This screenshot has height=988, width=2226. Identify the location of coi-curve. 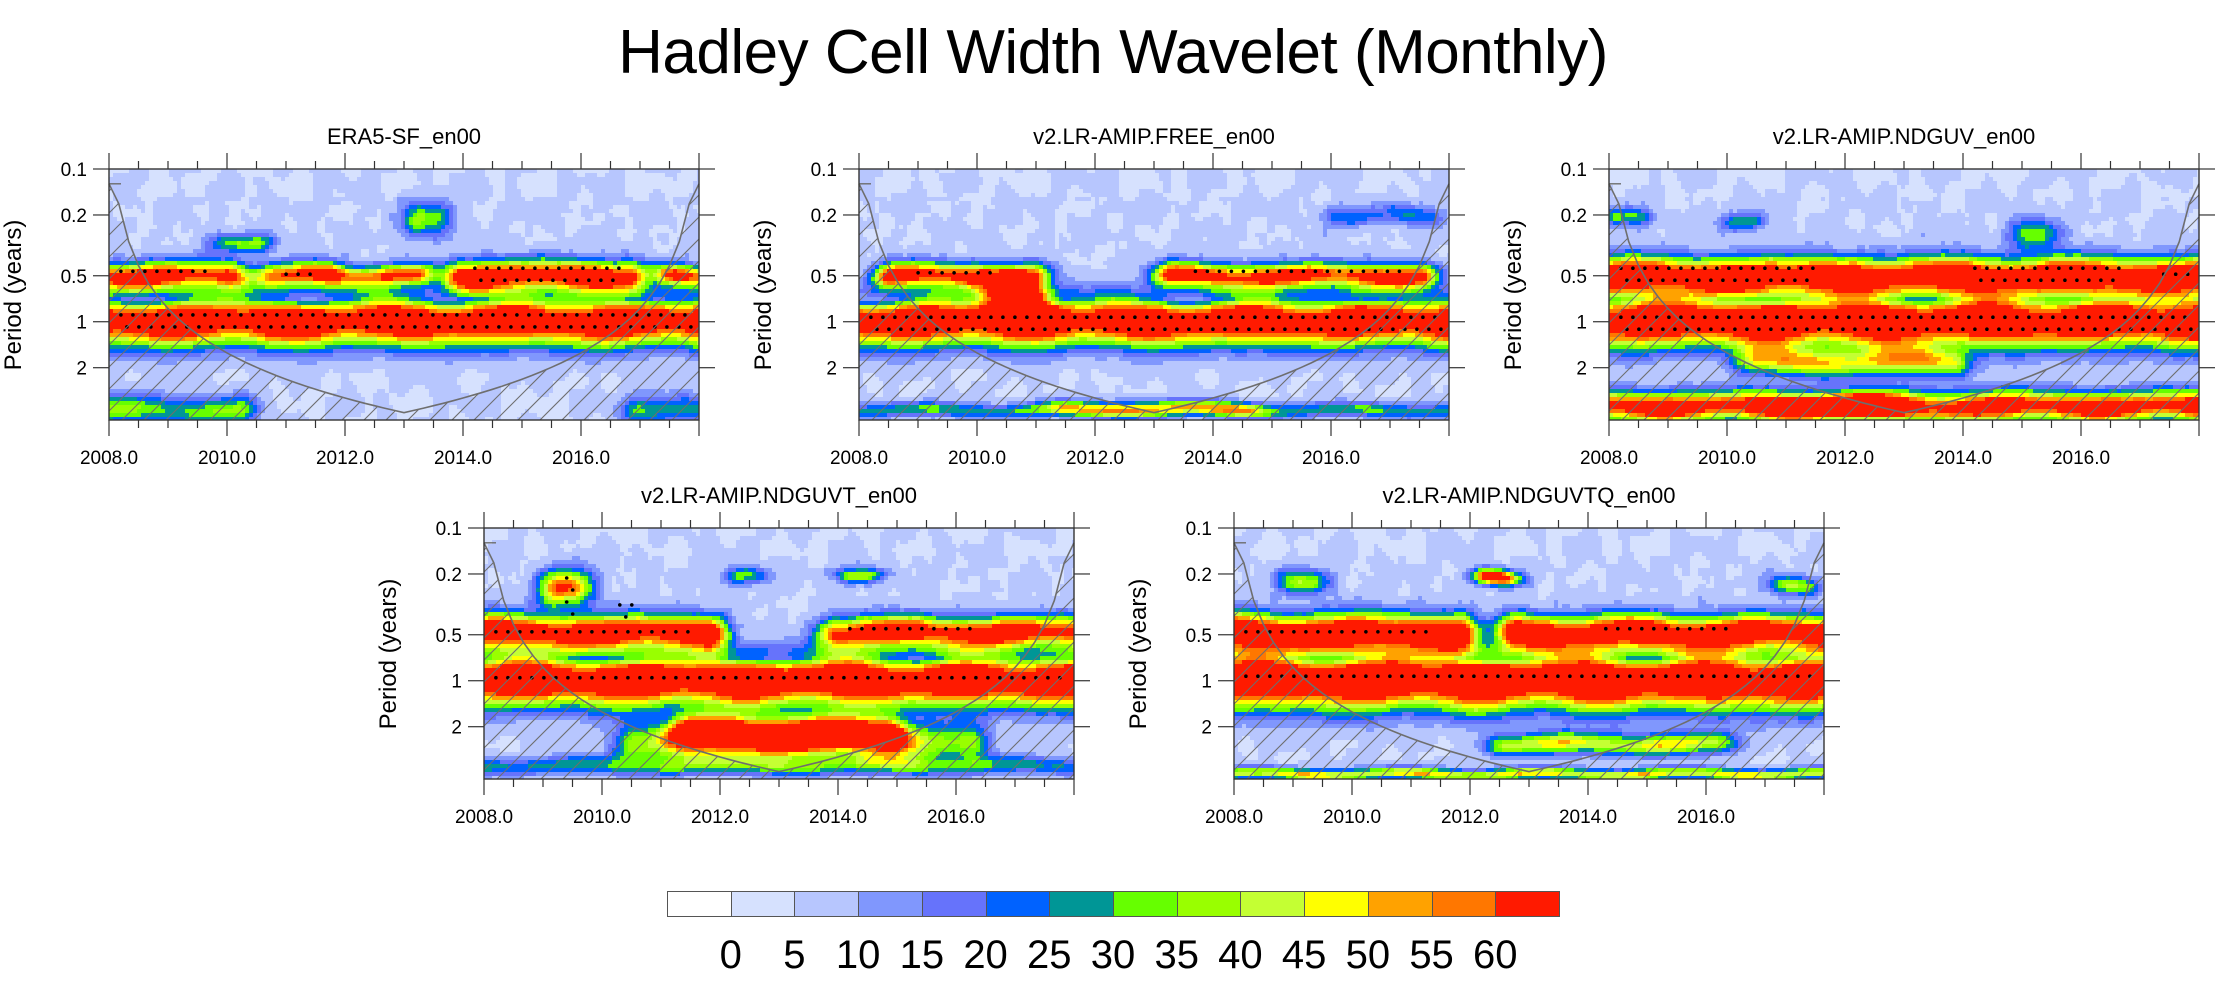
(404, 298).